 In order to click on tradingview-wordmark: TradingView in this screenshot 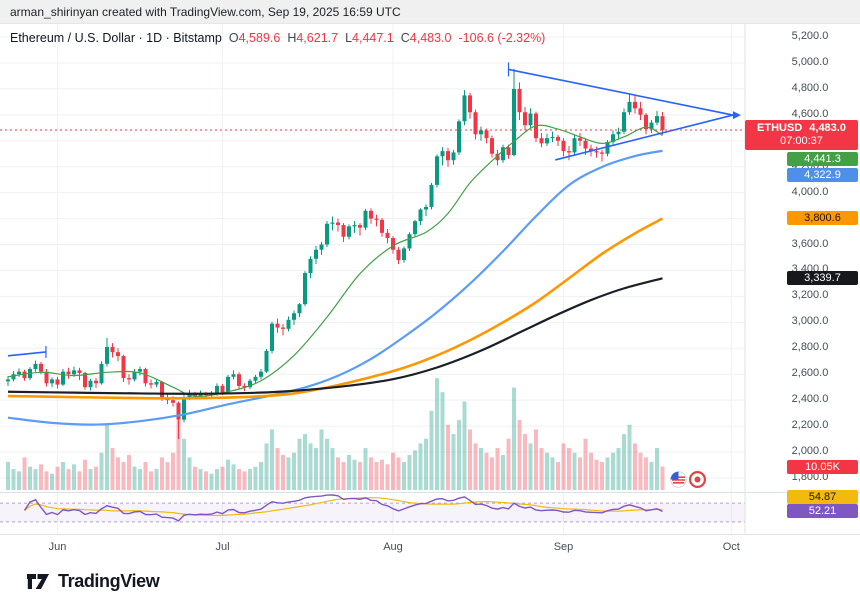, I will do `click(109, 580)`.